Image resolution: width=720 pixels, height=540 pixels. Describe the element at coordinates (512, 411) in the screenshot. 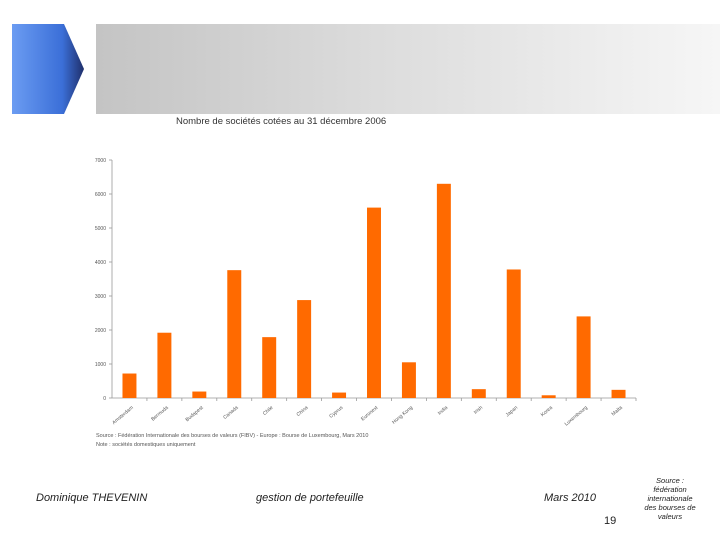

I see `x-tick-label: Japan` at that location.